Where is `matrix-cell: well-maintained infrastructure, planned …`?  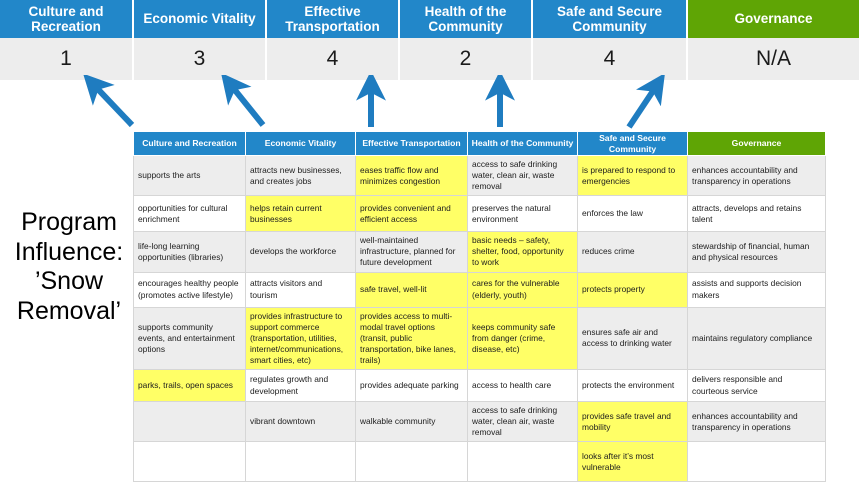 matrix-cell: well-maintained infrastructure, planned … is located at coordinates (411, 252).